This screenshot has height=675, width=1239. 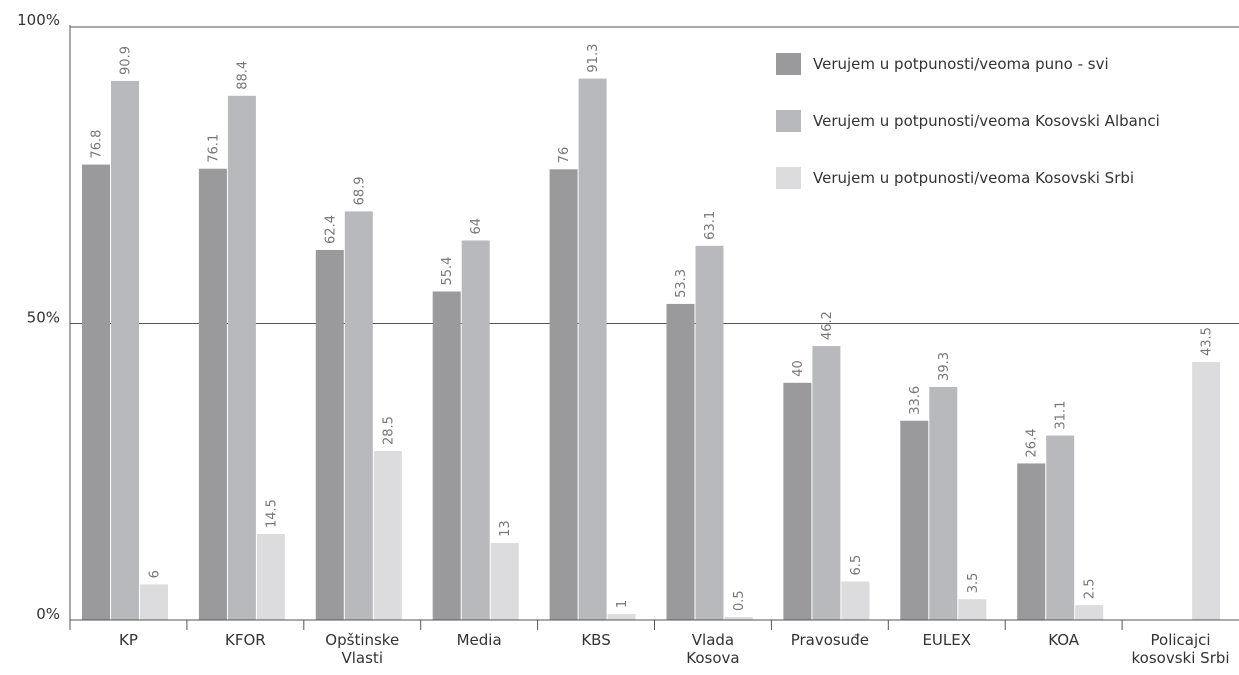 I want to click on data-label: 13, so click(x=505, y=528).